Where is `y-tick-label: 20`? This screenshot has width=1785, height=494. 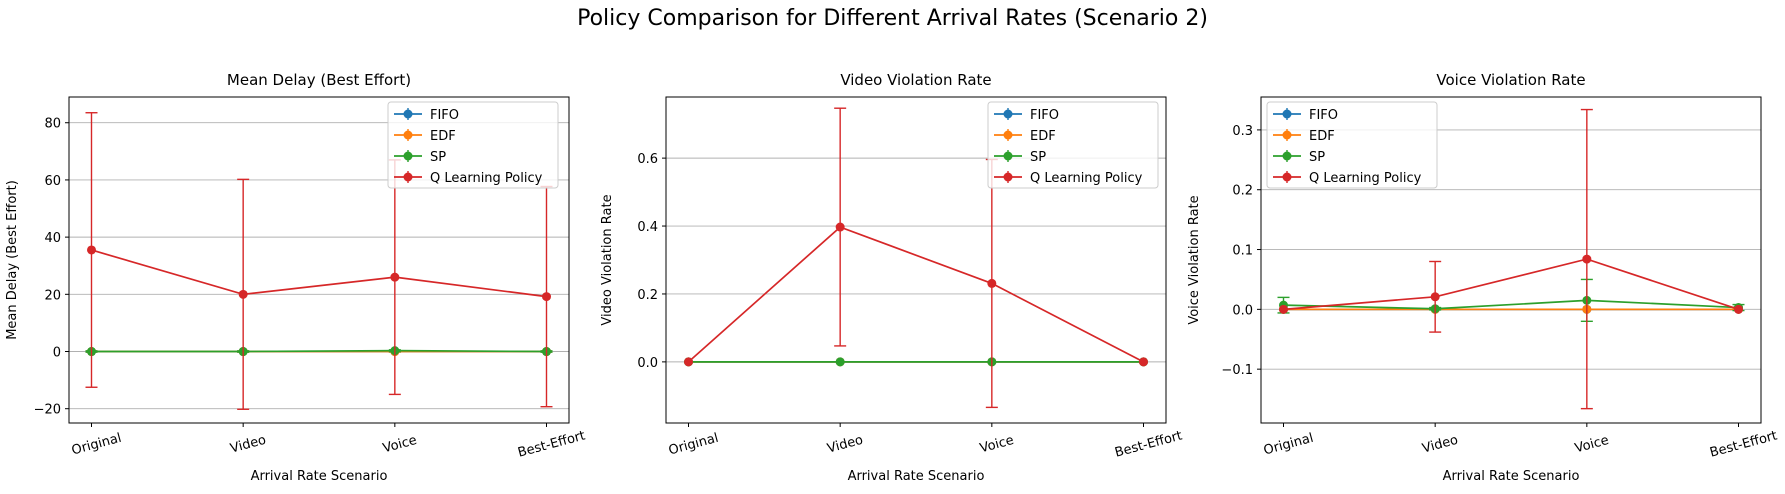
y-tick-label: 20 is located at coordinates (52, 295).